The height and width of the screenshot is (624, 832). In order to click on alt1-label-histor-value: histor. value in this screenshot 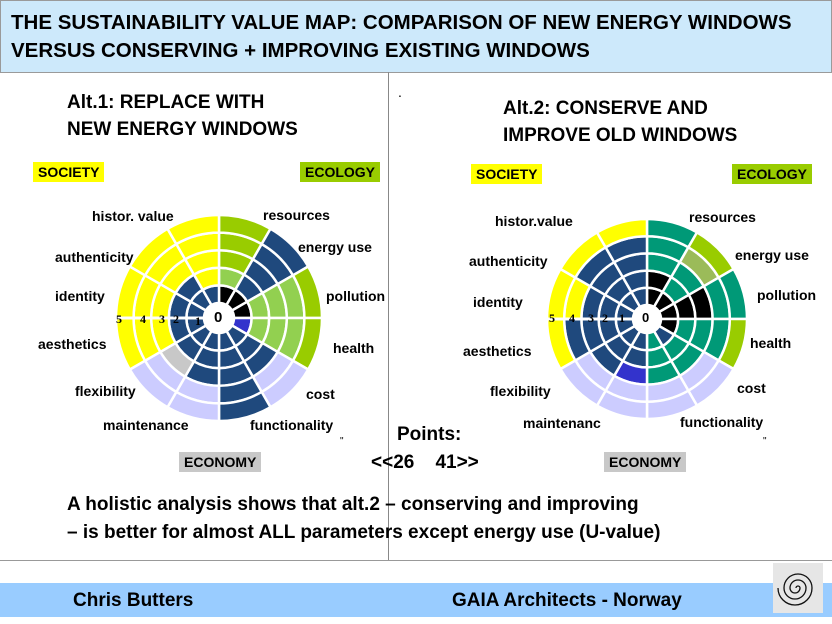, I will do `click(133, 216)`.